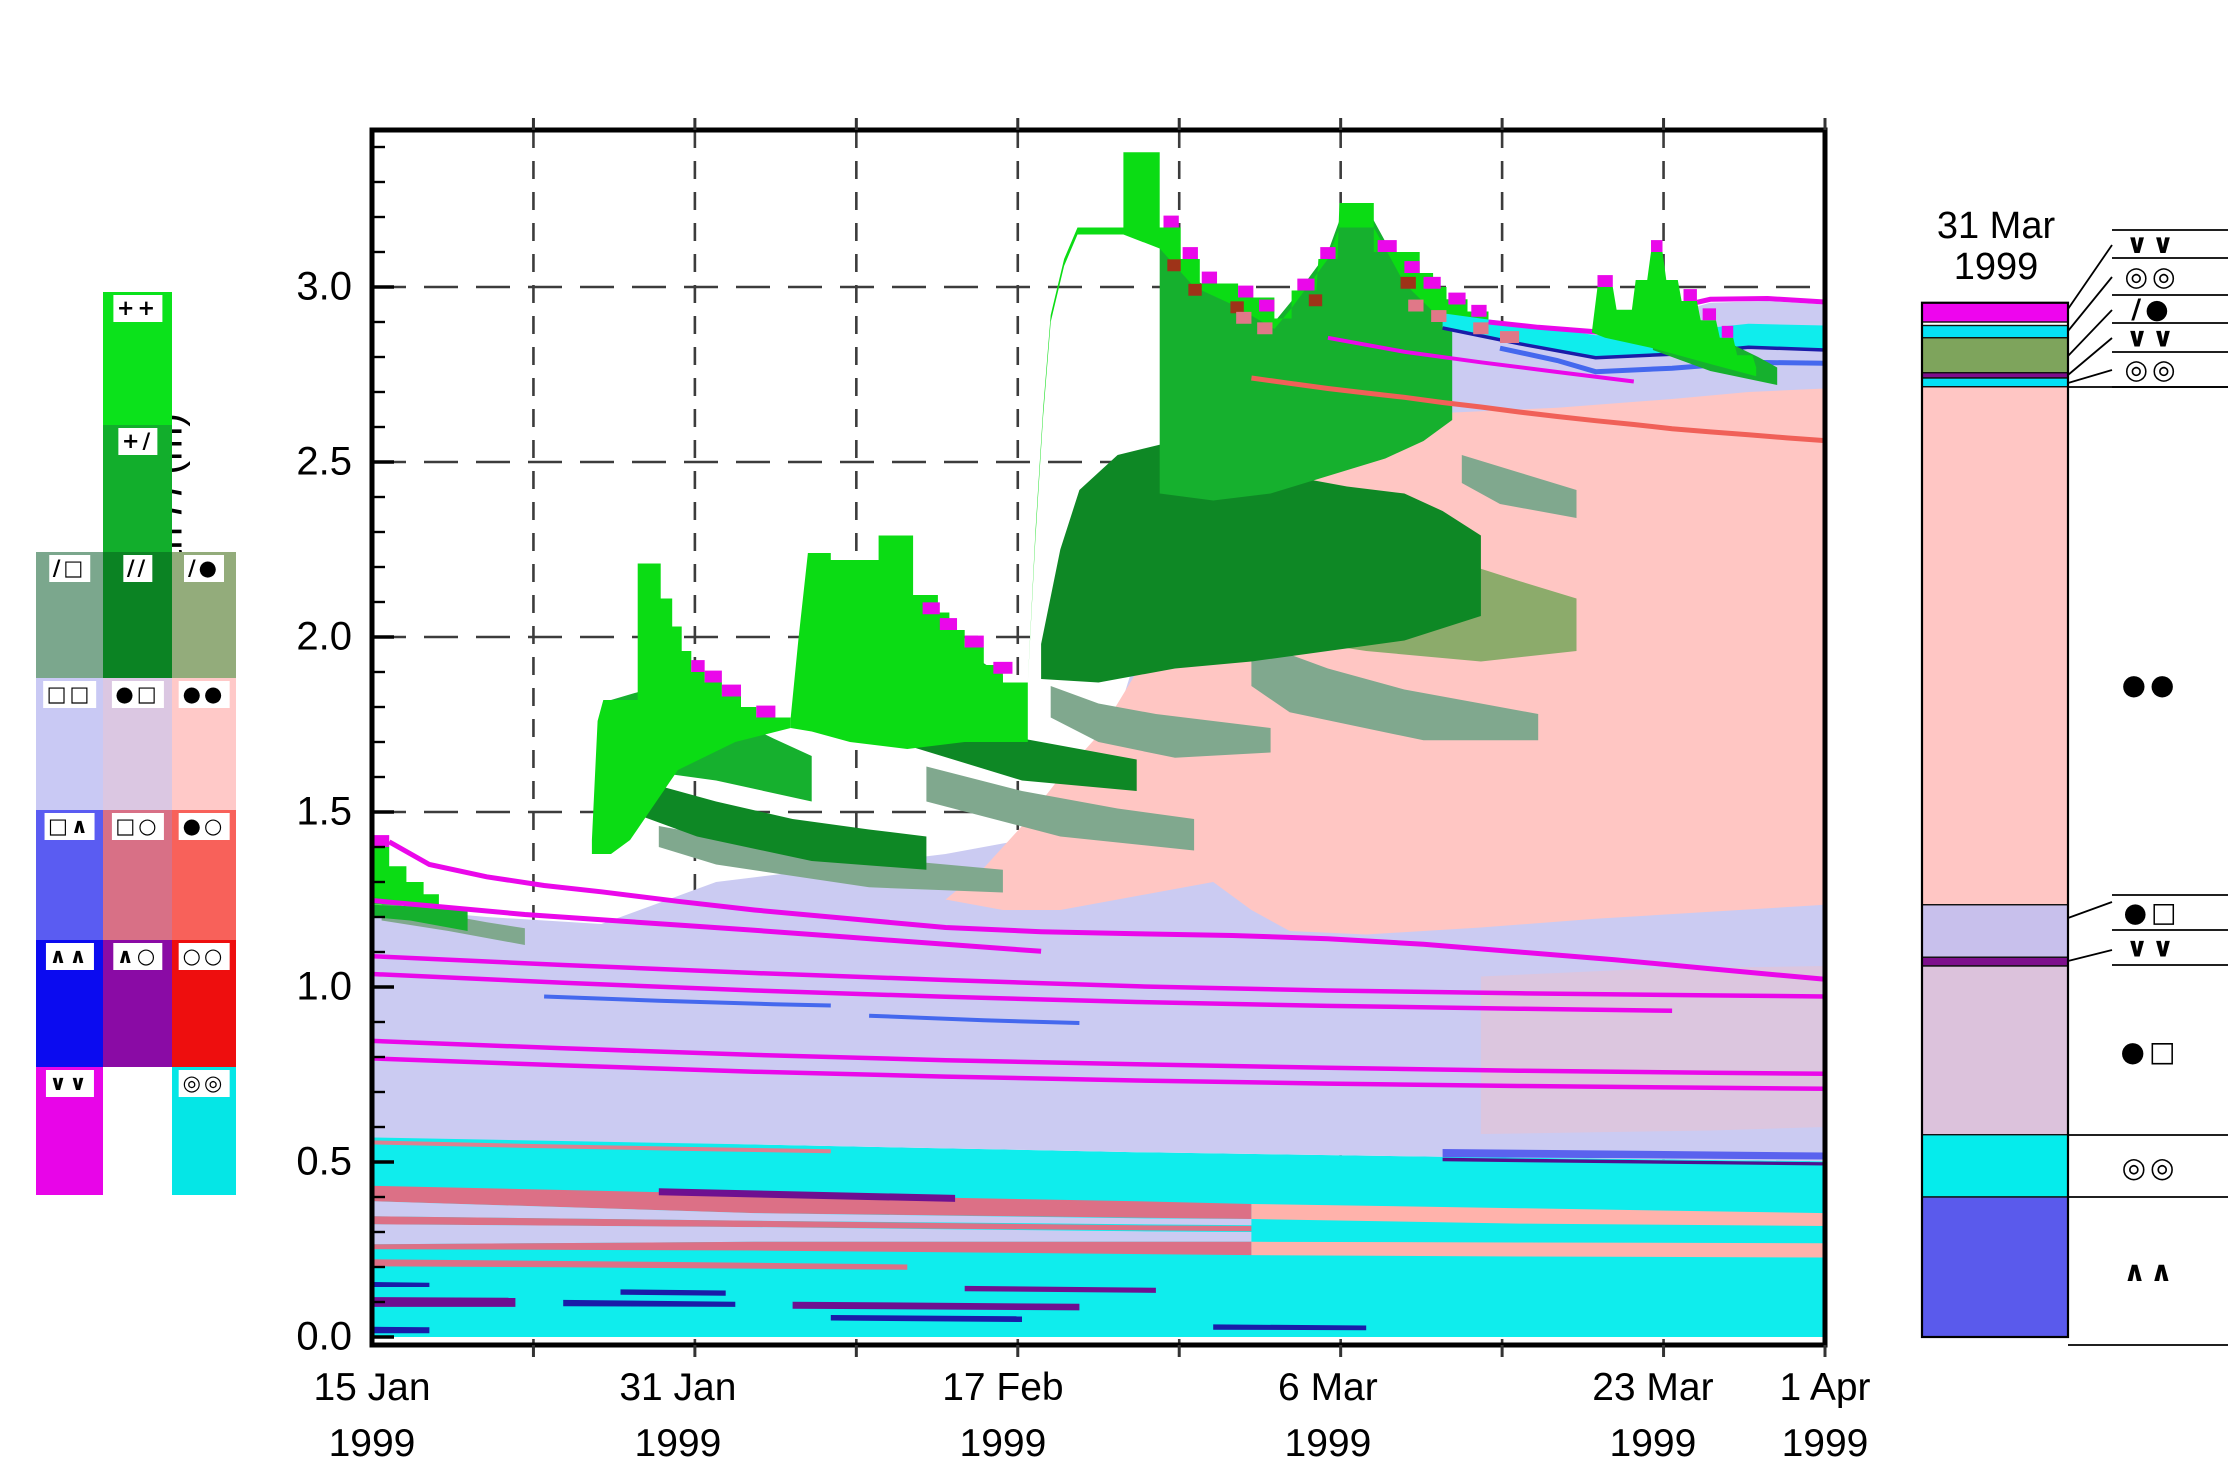 The image size is (2230, 1483). Describe the element at coordinates (324, 1336) in the screenshot. I see `y-tick-label: 0.0` at that location.